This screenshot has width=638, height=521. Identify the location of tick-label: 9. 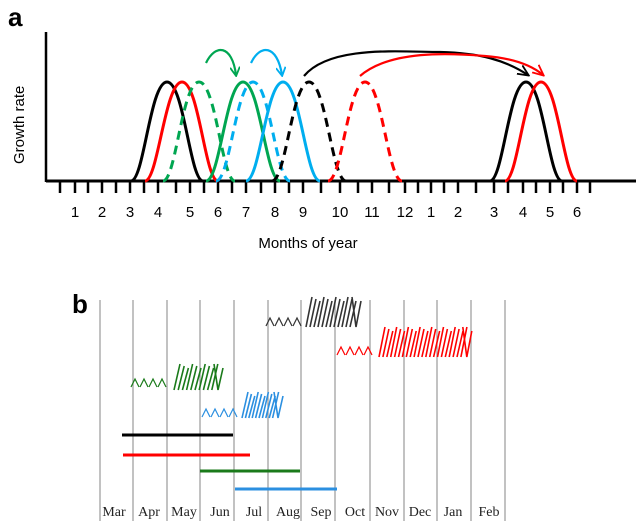
(303, 212).